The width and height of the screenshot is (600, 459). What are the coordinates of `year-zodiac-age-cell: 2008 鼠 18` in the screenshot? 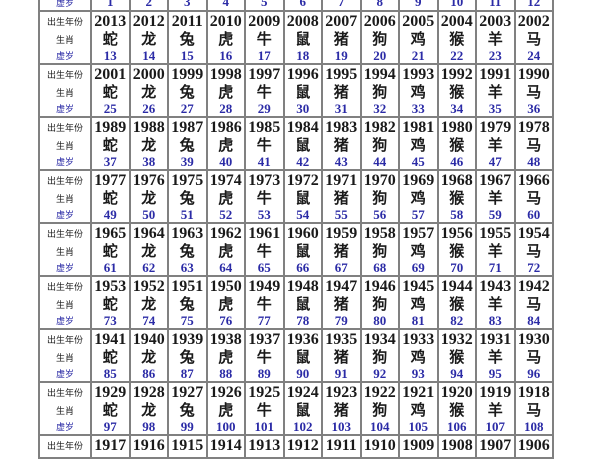 It's located at (302, 37).